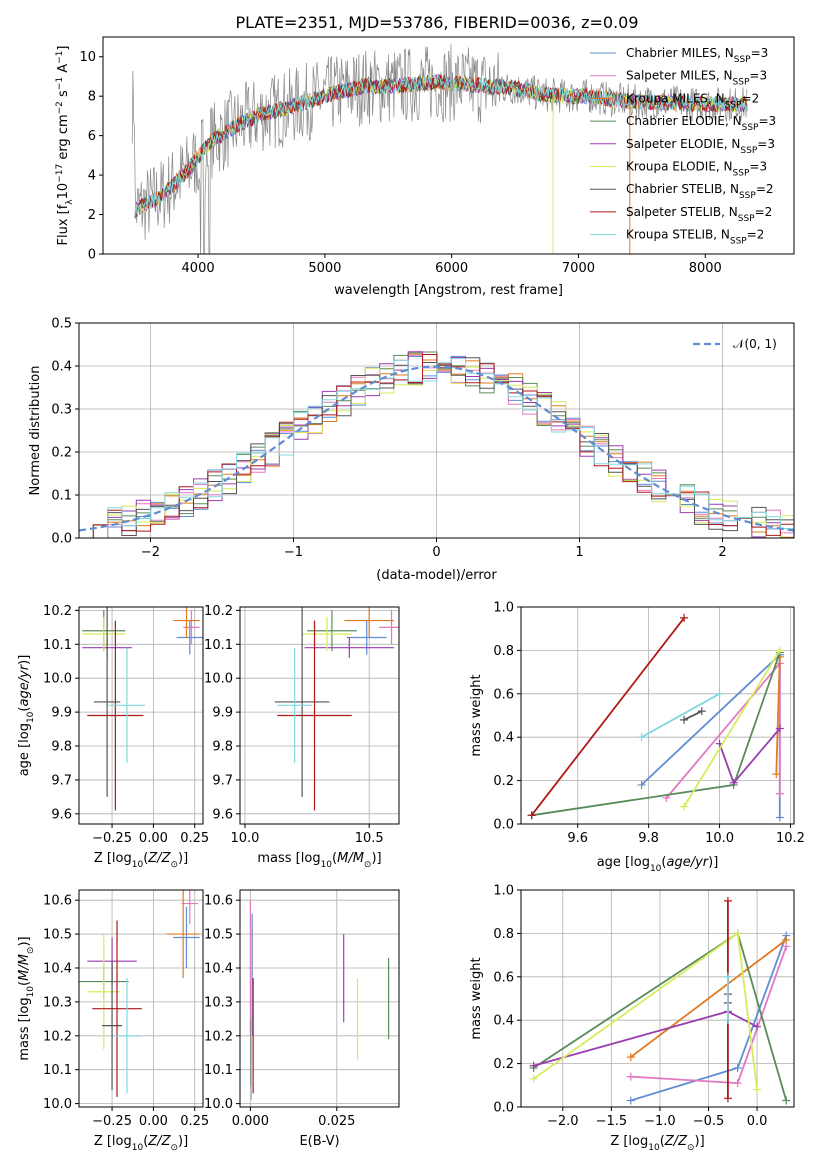  What do you see at coordinates (218, 1002) in the screenshot?
I see `y-tick-label: 10.3` at bounding box center [218, 1002].